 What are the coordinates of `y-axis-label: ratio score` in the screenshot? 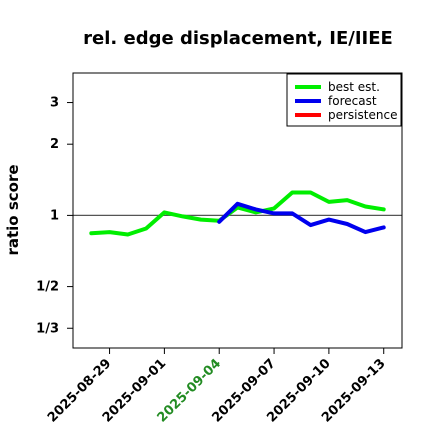 It's located at (13, 209).